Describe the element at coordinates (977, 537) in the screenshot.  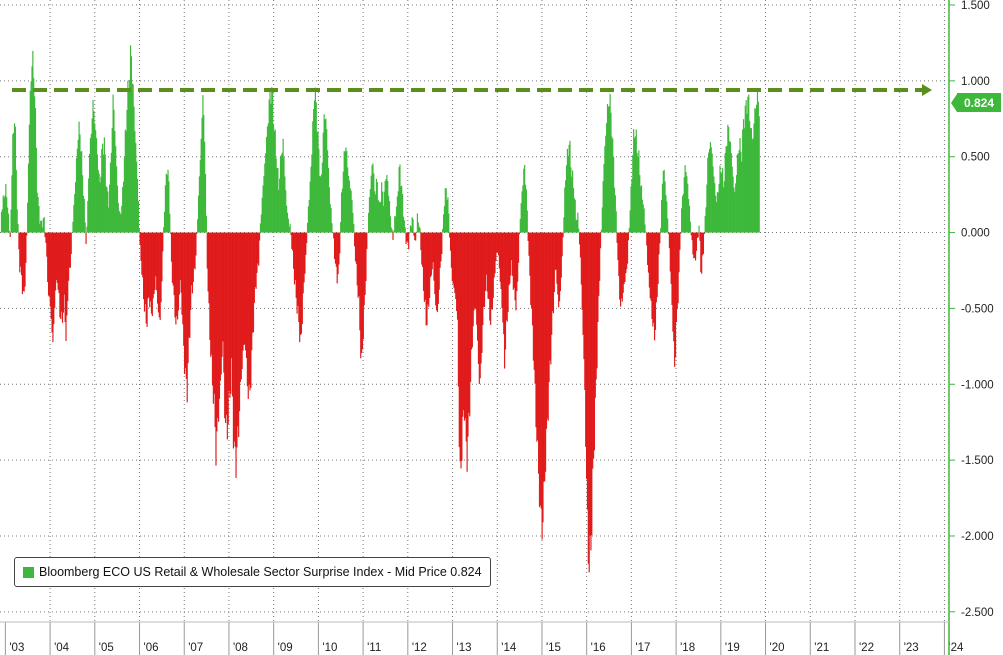
I see `y-tick-label: -2.000` at that location.